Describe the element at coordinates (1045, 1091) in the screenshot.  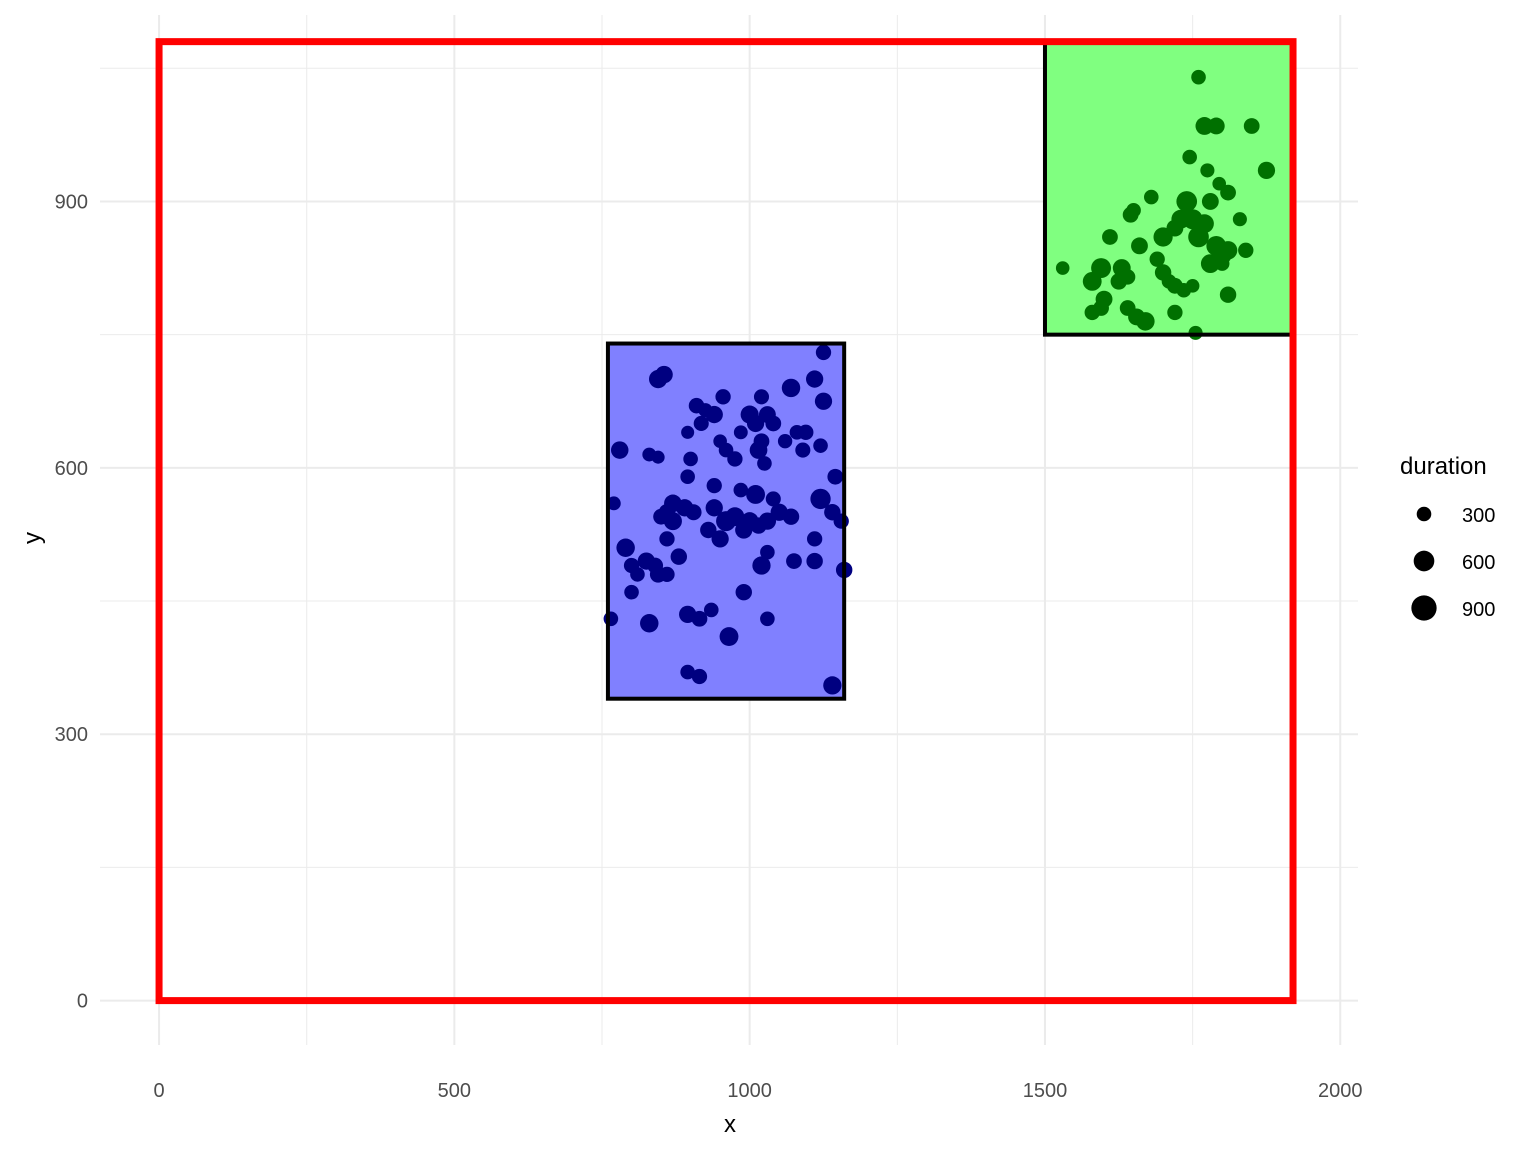
I see `x-tick-label: 1500` at that location.